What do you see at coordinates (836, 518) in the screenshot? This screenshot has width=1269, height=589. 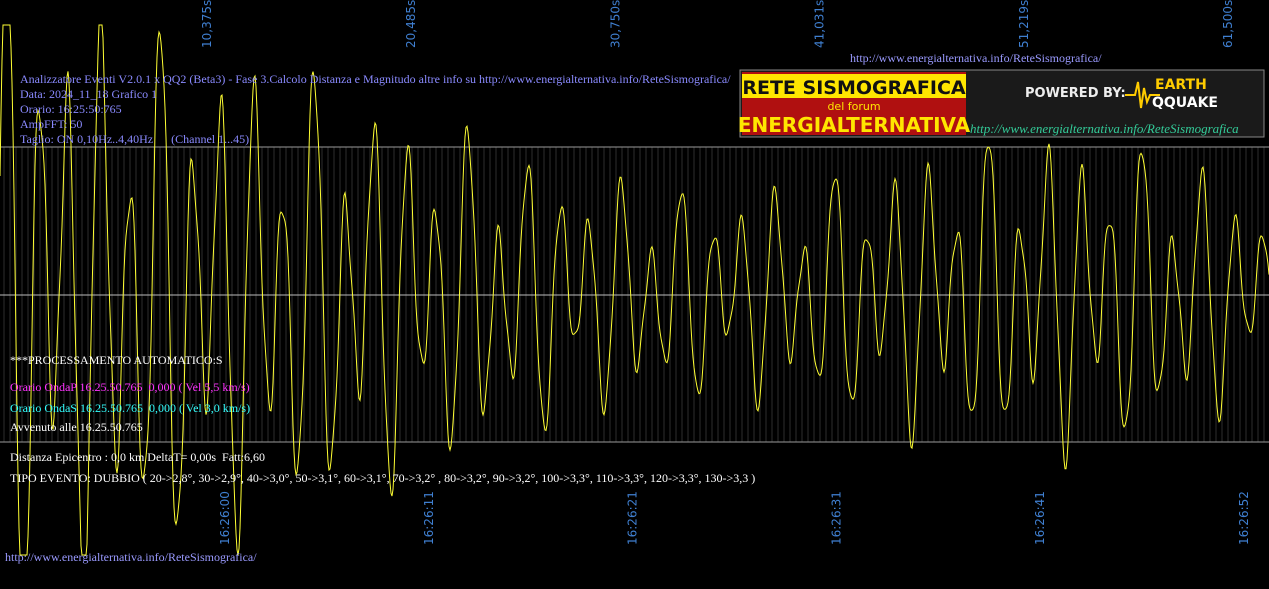 I see `bottom-time-label: 16:26:31` at bounding box center [836, 518].